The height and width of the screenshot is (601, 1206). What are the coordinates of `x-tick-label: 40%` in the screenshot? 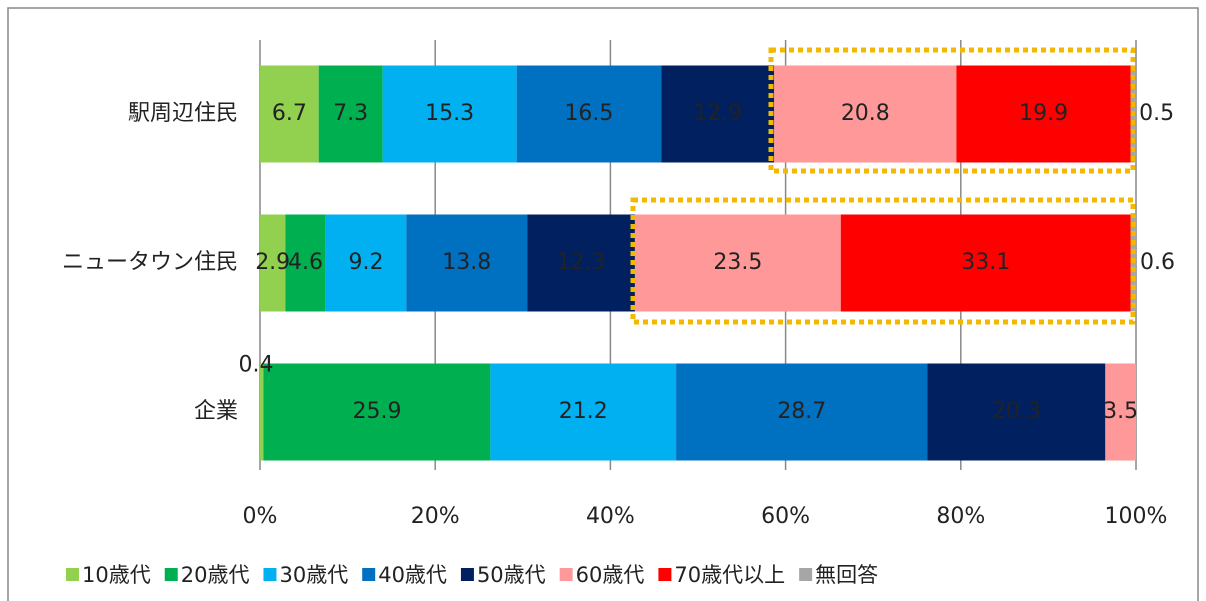 It's located at (610, 516).